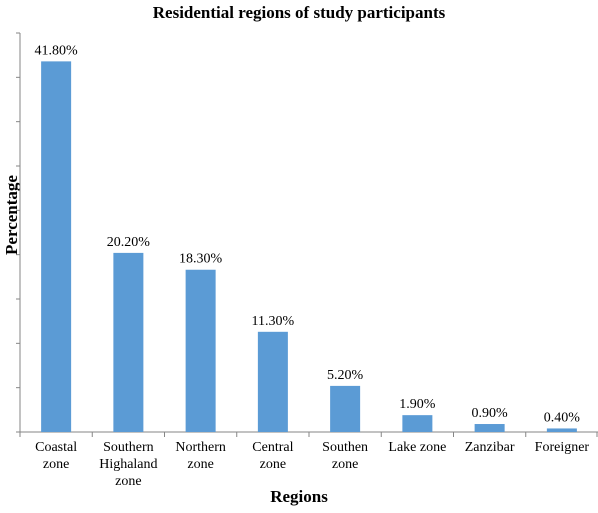  I want to click on x-tick-label: Central zone, so click(272, 456).